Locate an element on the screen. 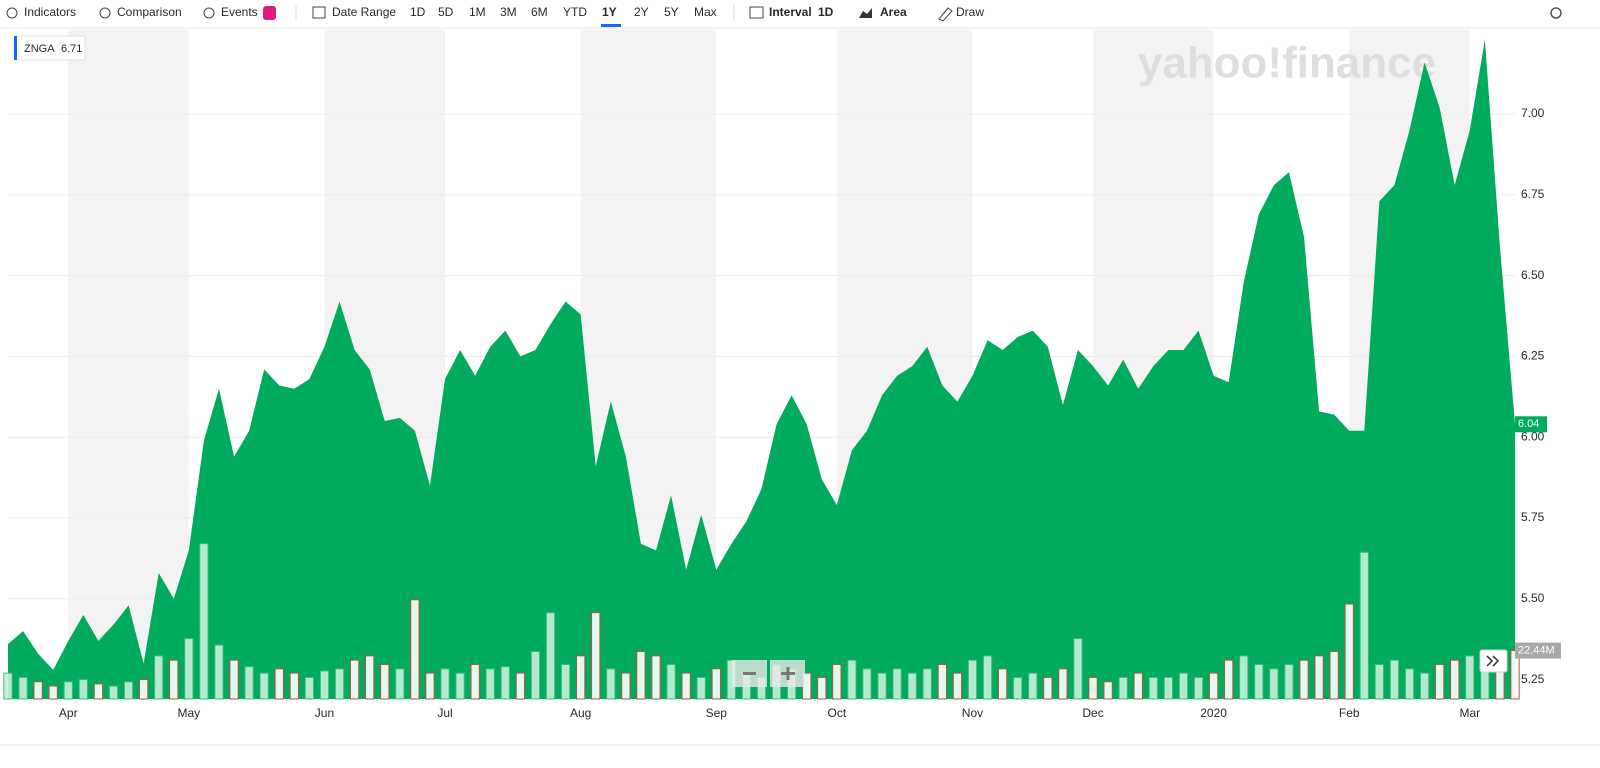 The height and width of the screenshot is (768, 1600). x-tick-label: Jun is located at coordinates (324, 713).